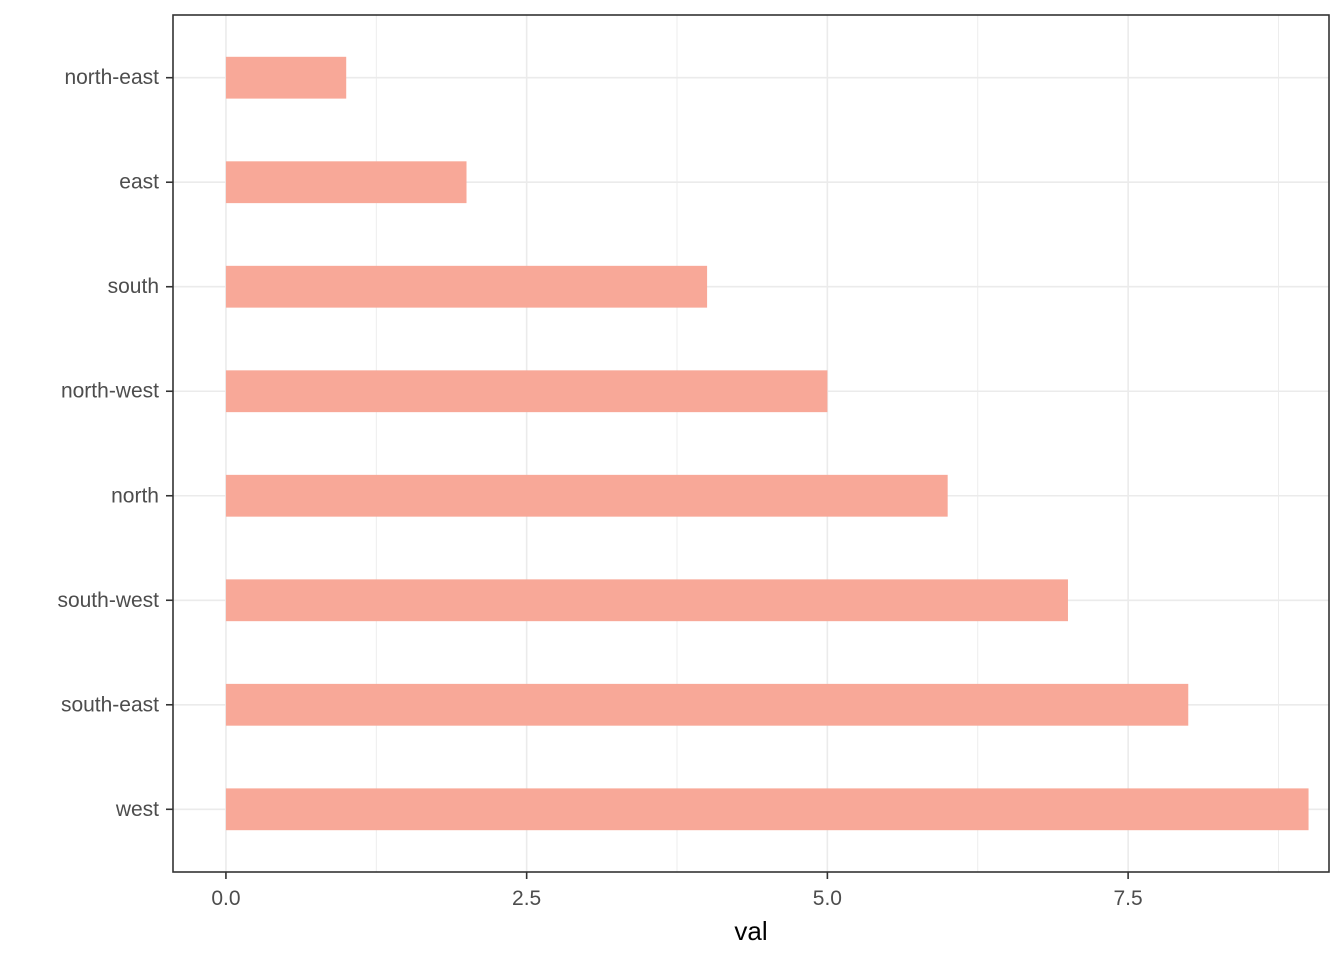  Describe the element at coordinates (108, 600) in the screenshot. I see `y-tick-label: south-west` at that location.